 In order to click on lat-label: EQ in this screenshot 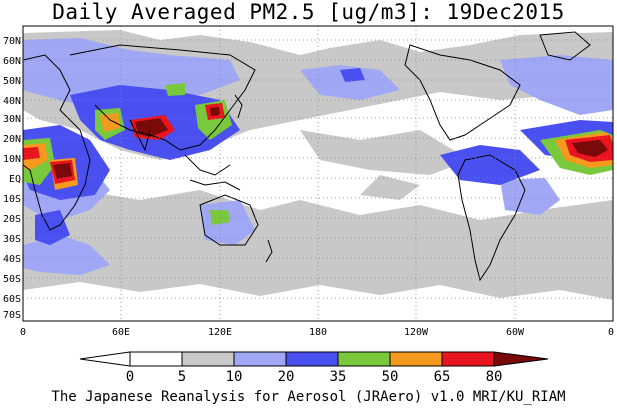, I will do `click(15, 179)`.